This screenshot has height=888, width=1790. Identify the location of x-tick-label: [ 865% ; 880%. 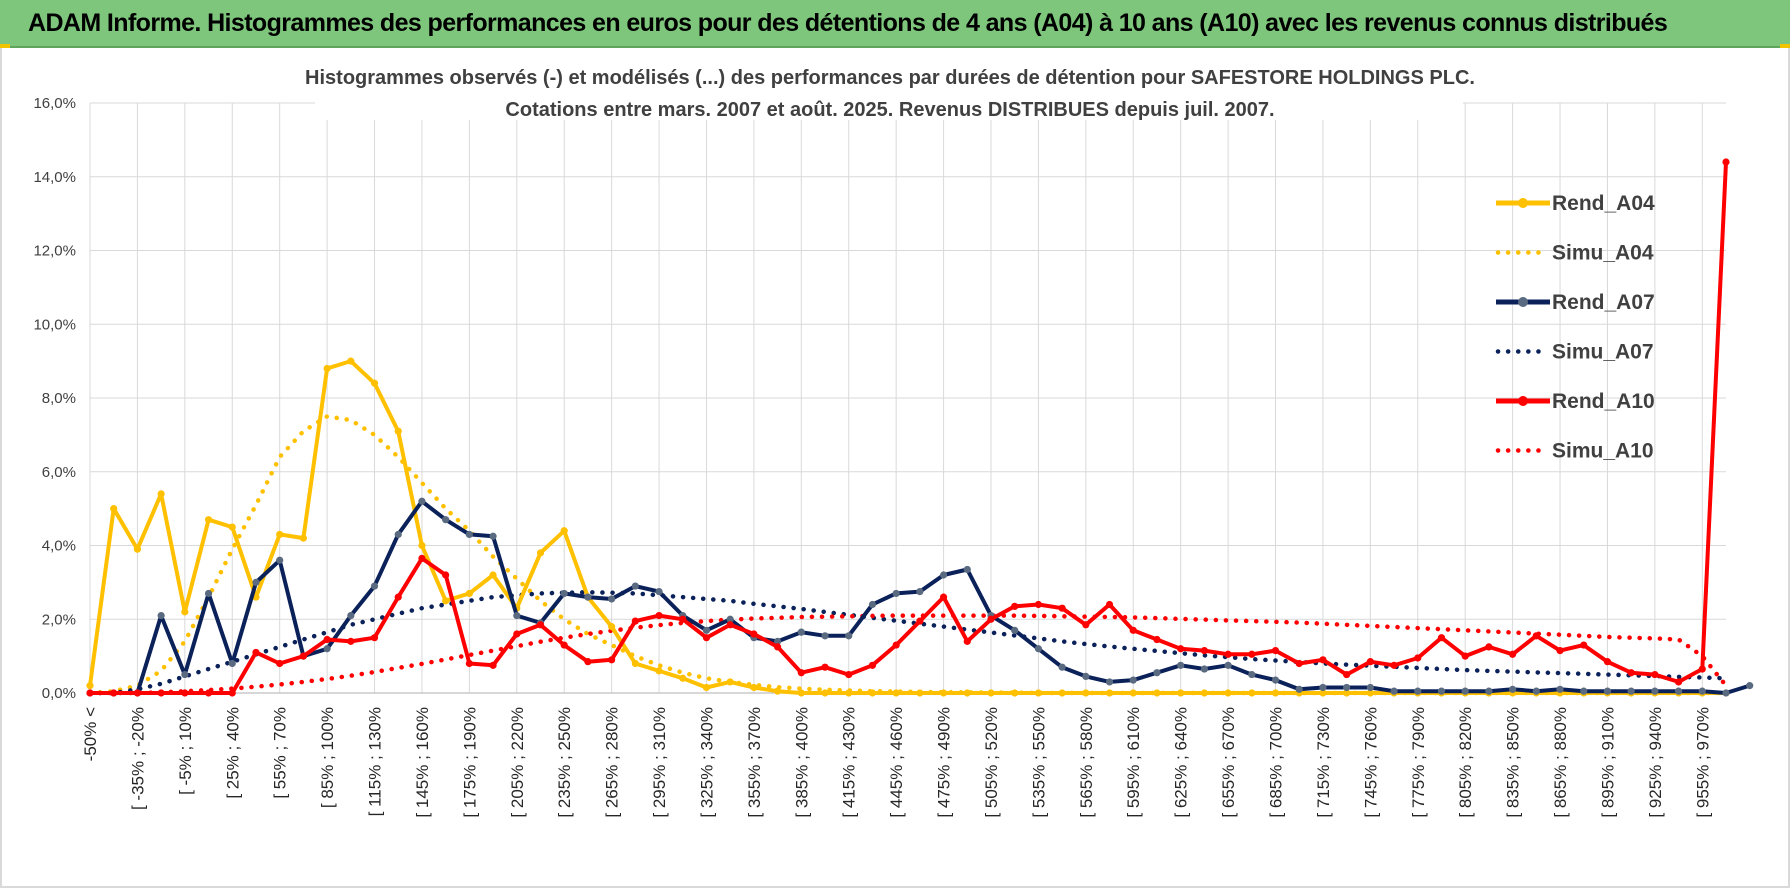
(1560, 762).